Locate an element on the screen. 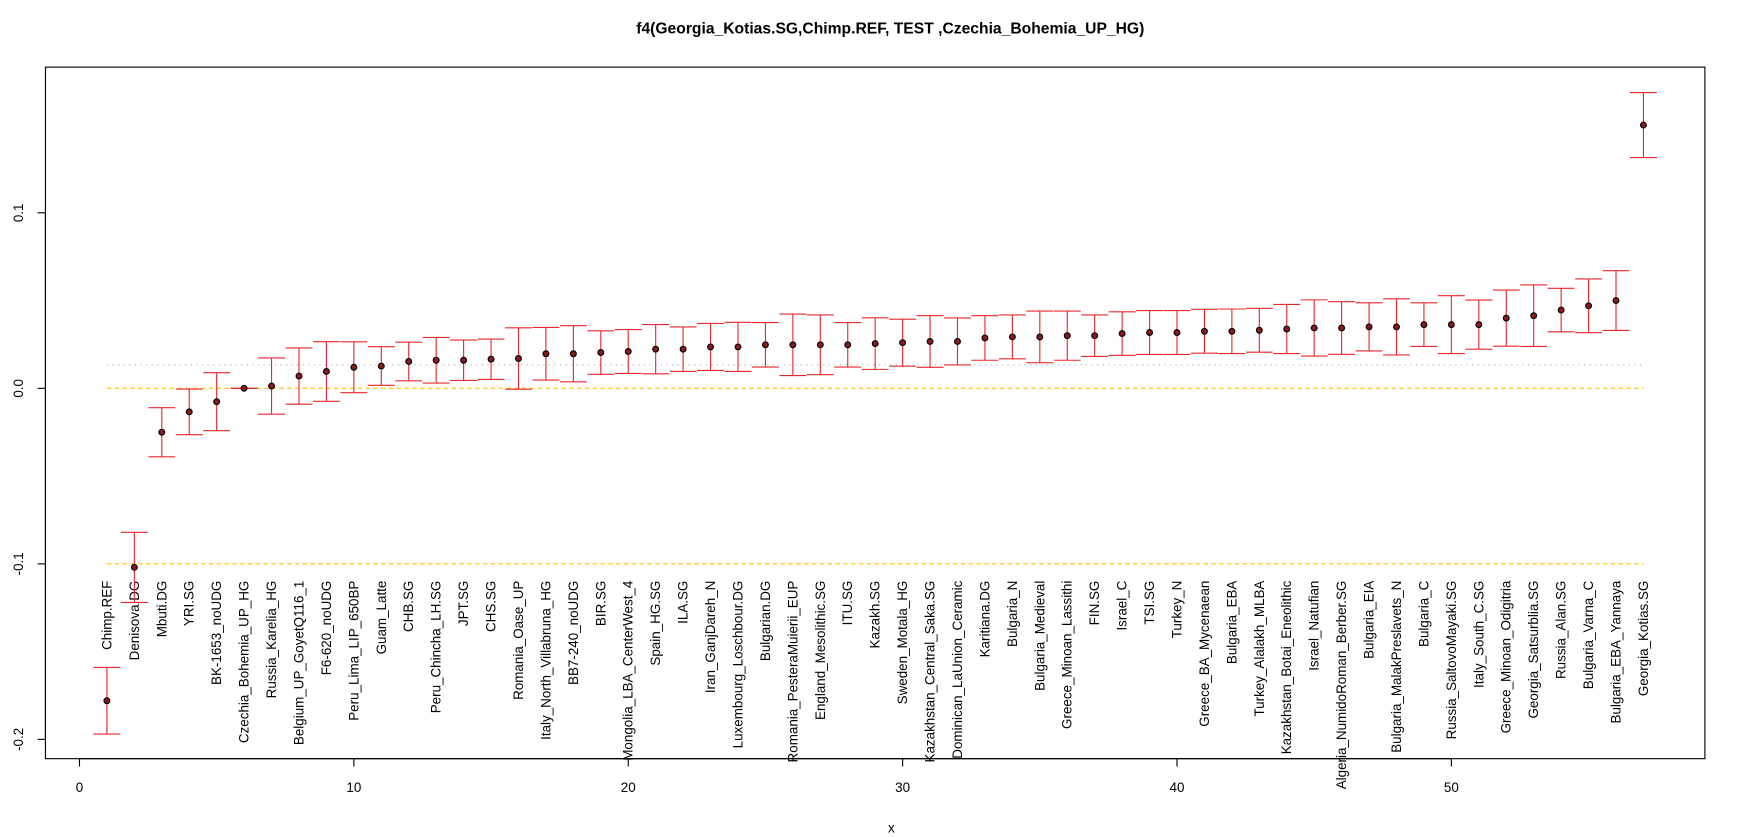 This screenshot has height=837, width=1747. category-label: BIR.SG is located at coordinates (600, 603).